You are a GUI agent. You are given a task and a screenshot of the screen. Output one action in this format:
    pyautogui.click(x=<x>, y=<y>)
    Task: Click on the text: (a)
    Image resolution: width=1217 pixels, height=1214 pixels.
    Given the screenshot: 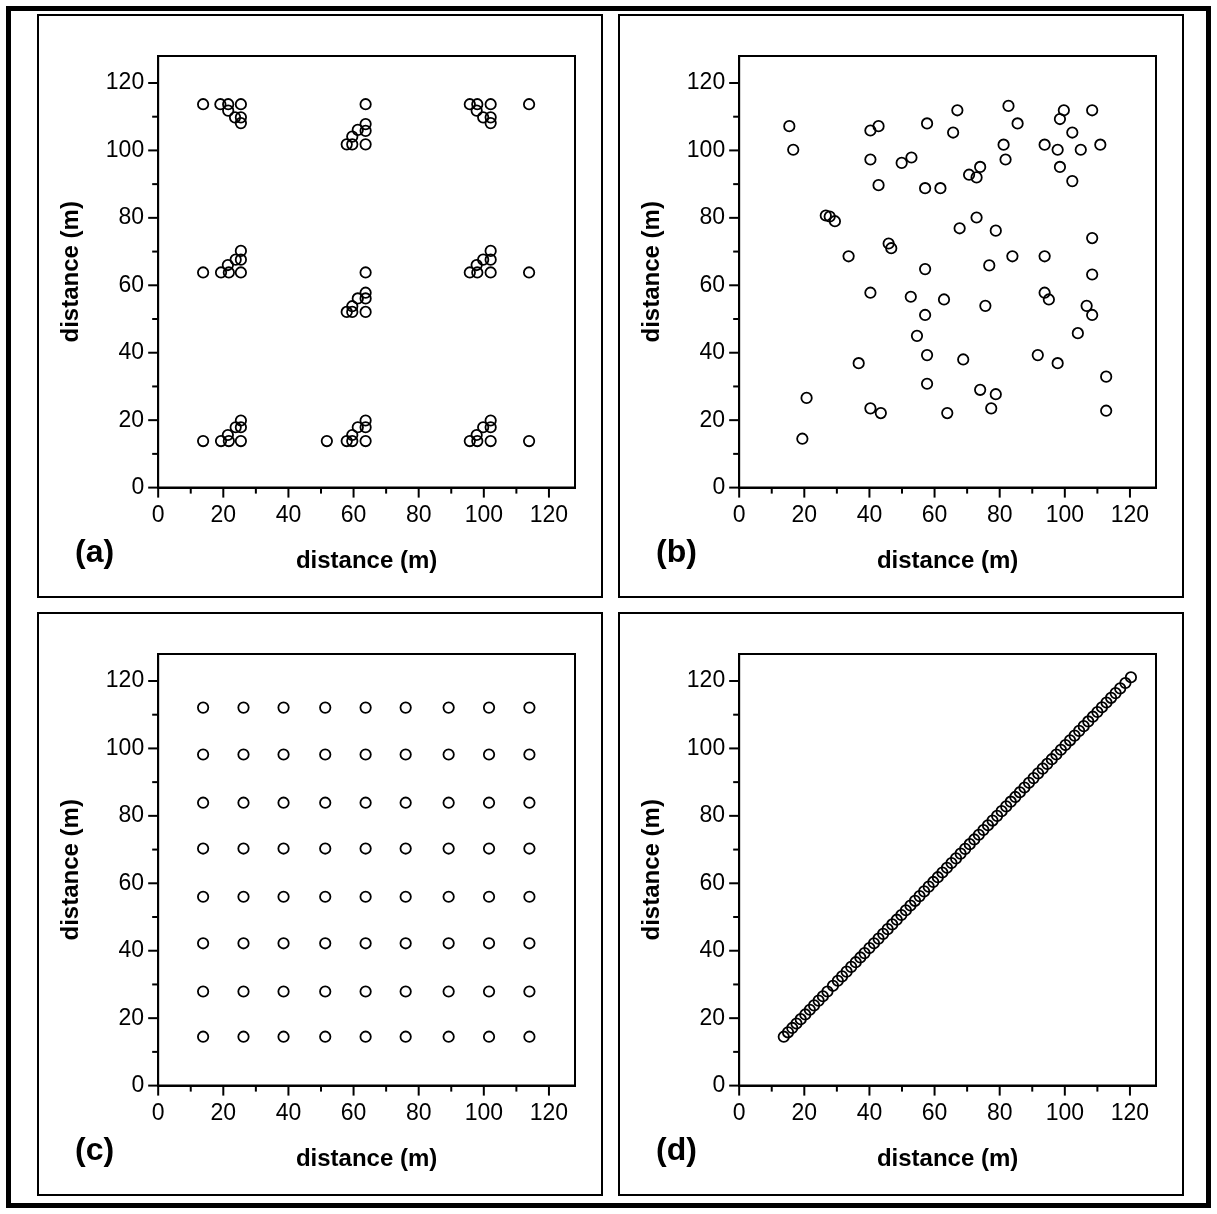 What is the action you would take?
    pyautogui.click(x=95, y=551)
    